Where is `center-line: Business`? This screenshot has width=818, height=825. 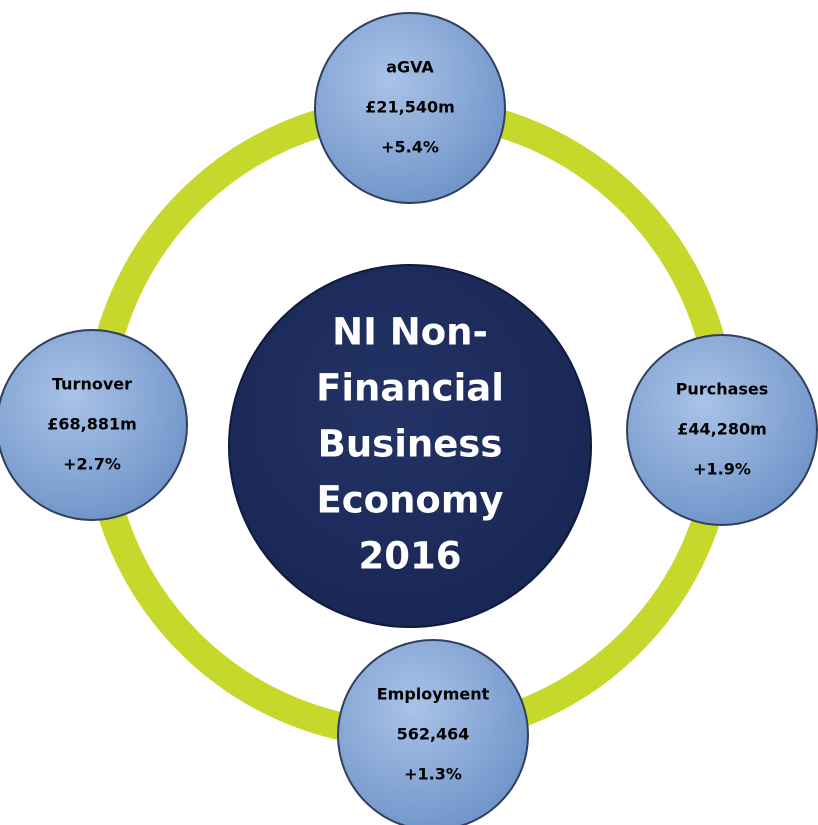 center-line: Business is located at coordinates (410, 444).